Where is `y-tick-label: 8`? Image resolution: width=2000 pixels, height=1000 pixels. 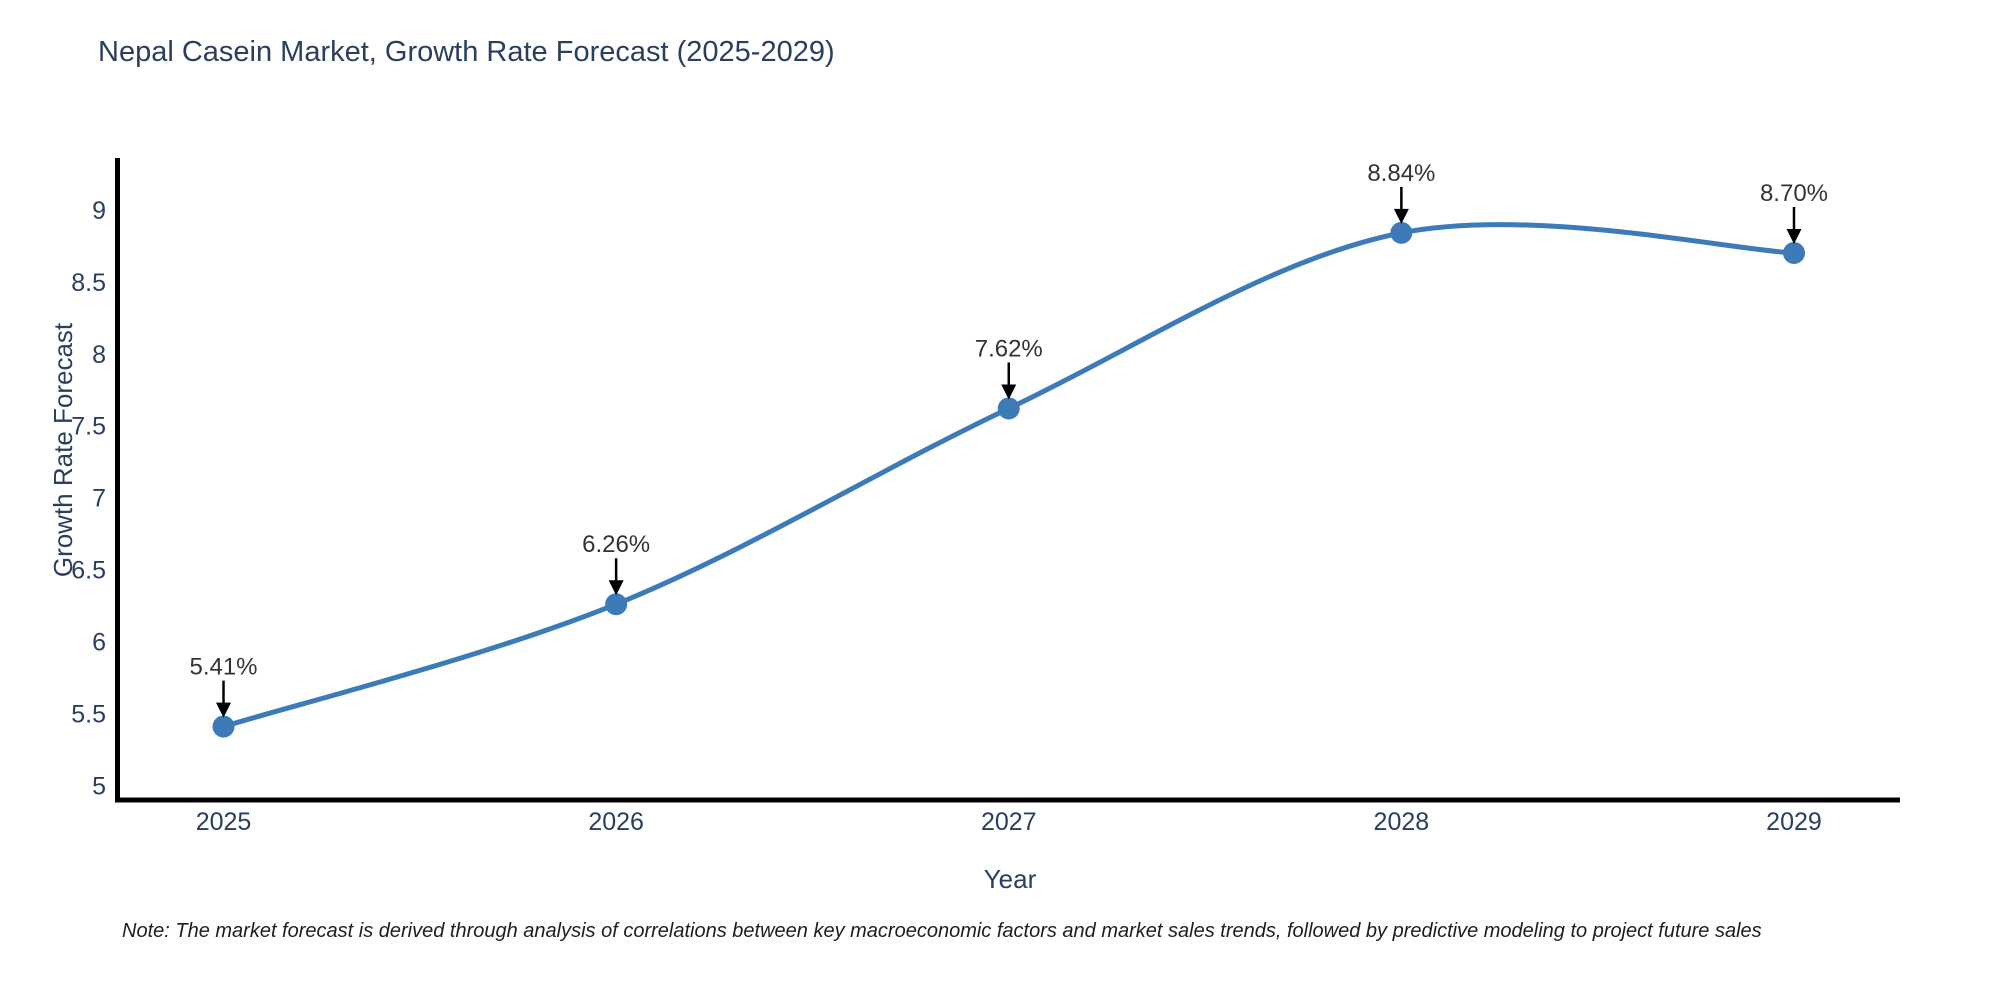 y-tick-label: 8 is located at coordinates (99, 355).